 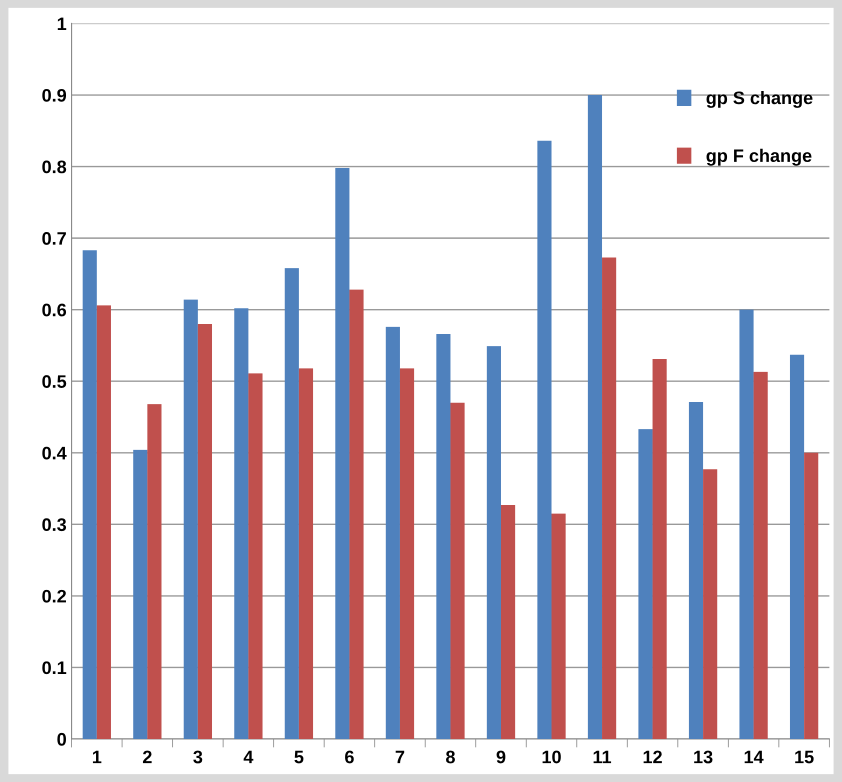 I want to click on x-tick-label: 1, so click(x=97, y=757).